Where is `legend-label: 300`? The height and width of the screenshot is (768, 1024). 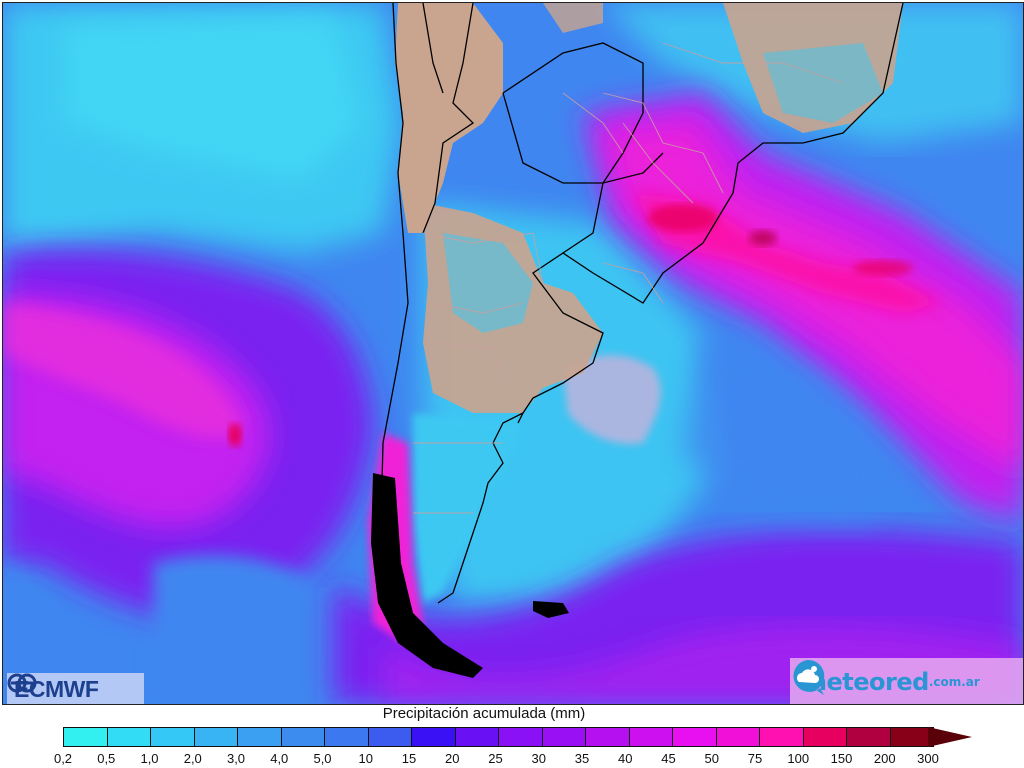 legend-label: 300 is located at coordinates (928, 758).